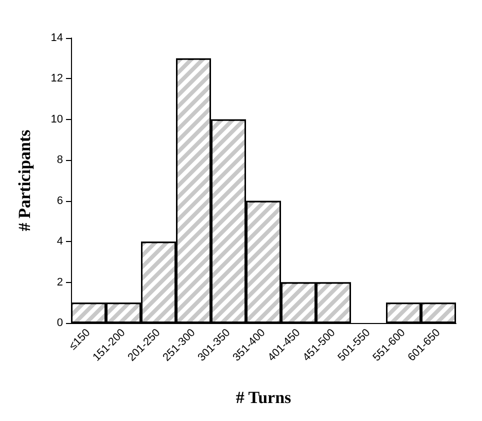 The width and height of the screenshot is (482, 421). What do you see at coordinates (59, 160) in the screenshot?
I see `y-tick-label: 8` at bounding box center [59, 160].